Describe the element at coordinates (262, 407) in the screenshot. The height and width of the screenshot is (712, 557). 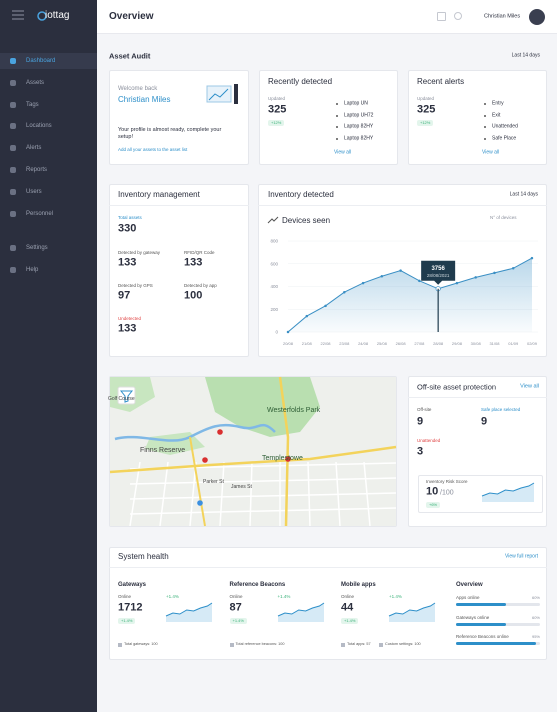
I see `park` at that location.